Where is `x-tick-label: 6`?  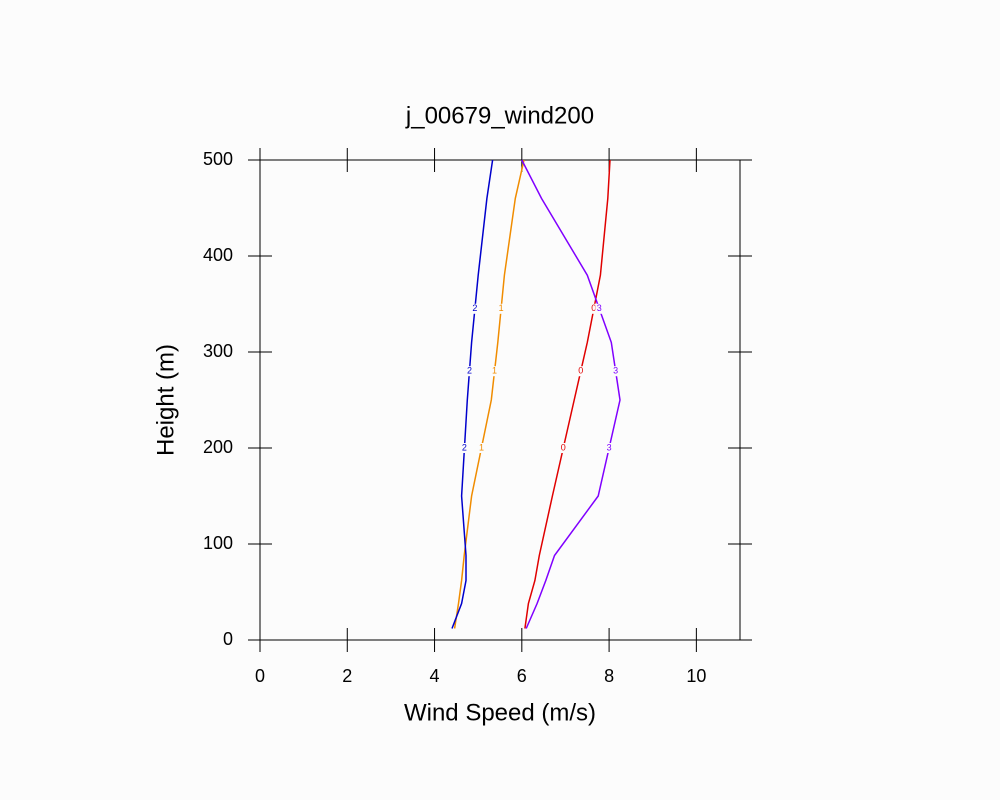
x-tick-label: 6 is located at coordinates (522, 676).